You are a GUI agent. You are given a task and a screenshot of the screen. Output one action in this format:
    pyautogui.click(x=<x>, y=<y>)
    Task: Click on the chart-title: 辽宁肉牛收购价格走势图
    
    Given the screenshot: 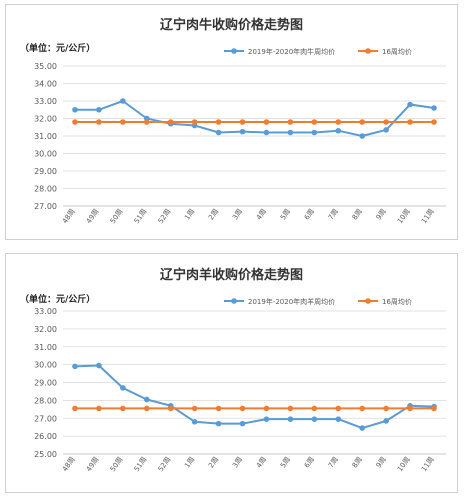 What is the action you would take?
    pyautogui.click(x=231, y=25)
    